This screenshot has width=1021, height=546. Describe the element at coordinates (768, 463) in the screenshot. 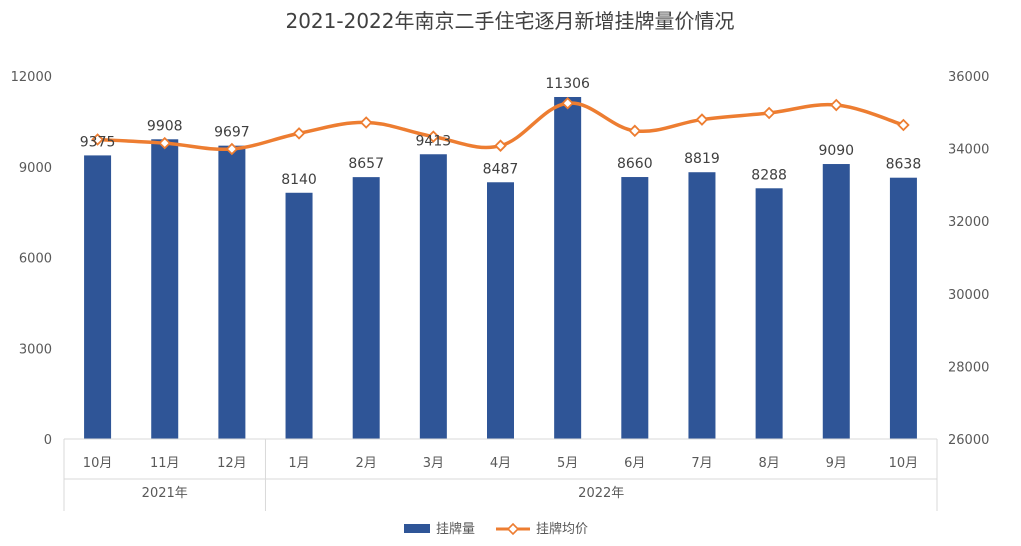

I see `x-tick-label: 8月` at that location.